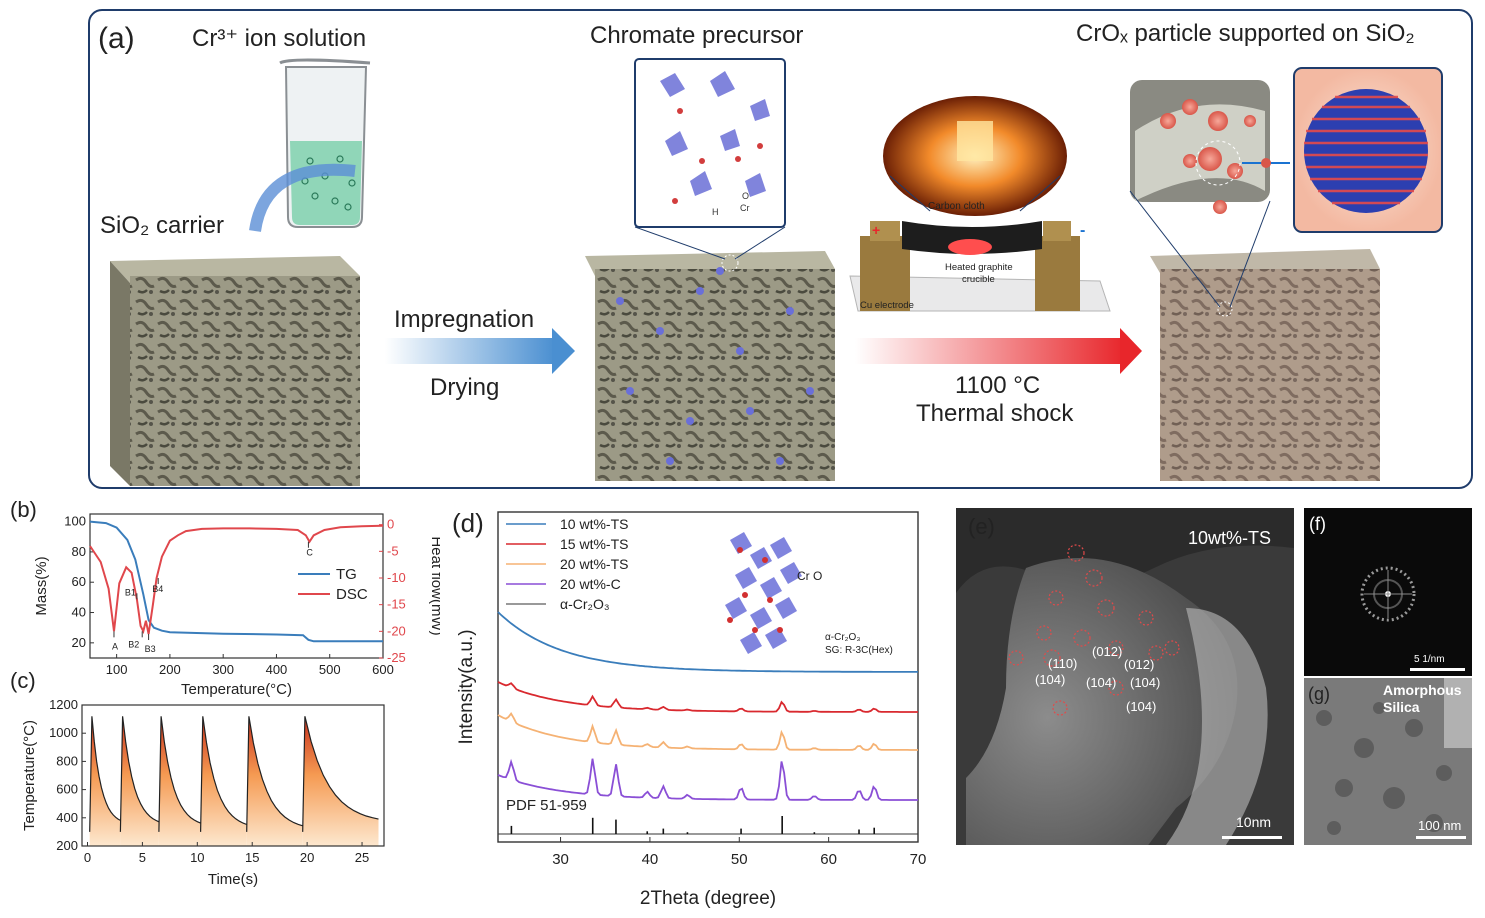  What do you see at coordinates (396, 657) in the screenshot?
I see `y-right-tick-label: -25` at bounding box center [396, 657].